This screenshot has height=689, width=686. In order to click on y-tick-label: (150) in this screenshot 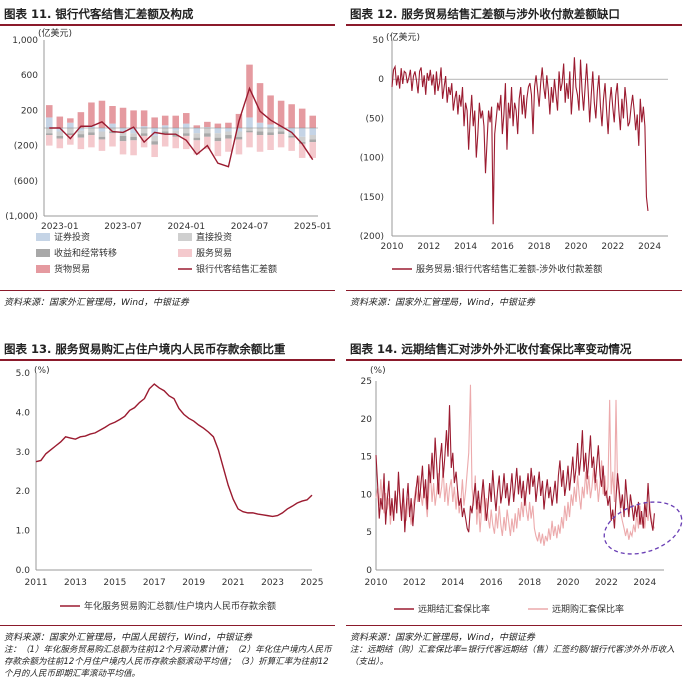, I will do `click(372, 198)`.